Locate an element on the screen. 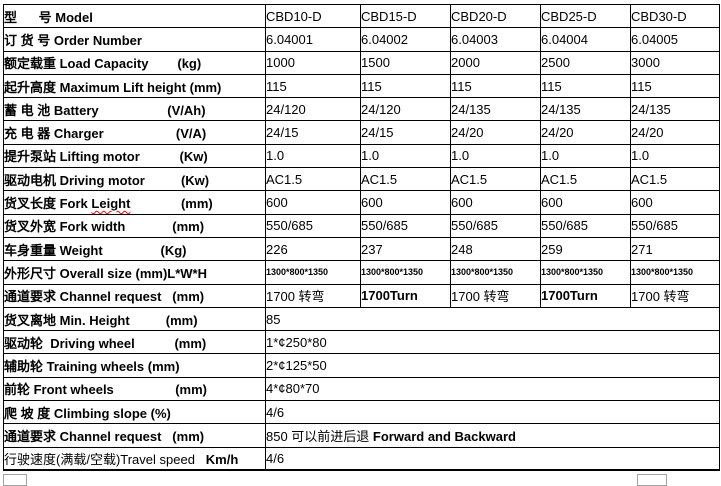 The height and width of the screenshot is (486, 721). row-label: 充 电 器 Charger (V/A) is located at coordinates (134, 132).